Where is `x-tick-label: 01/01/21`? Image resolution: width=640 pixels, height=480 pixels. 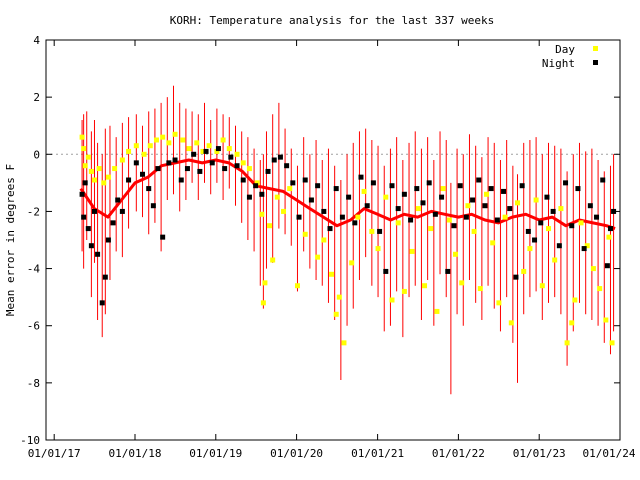
x-tick-label: 01/01/21 is located at coordinates (377, 453).